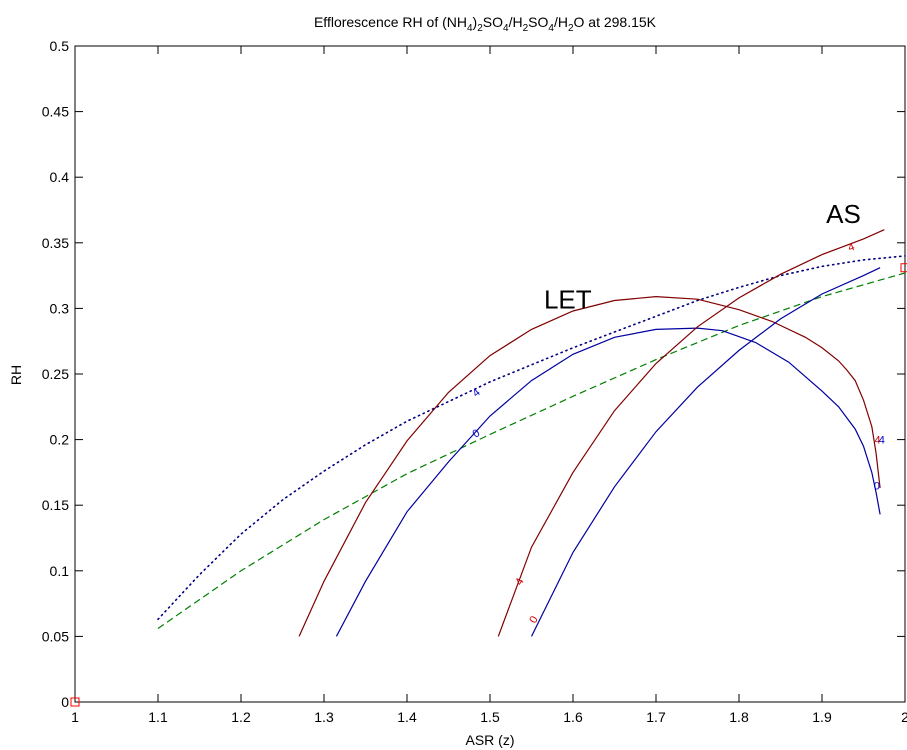 This screenshot has height=750, width=907. I want to click on annotations: LET AS, so click(702, 256).